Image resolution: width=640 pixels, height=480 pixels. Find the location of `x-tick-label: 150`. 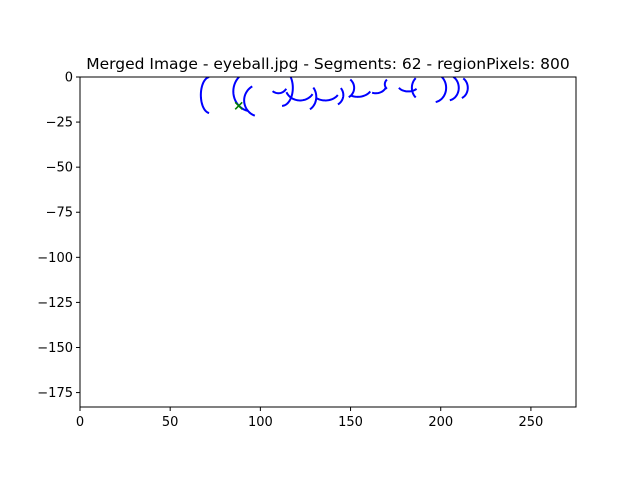

x-tick-label: 150 is located at coordinates (350, 422).